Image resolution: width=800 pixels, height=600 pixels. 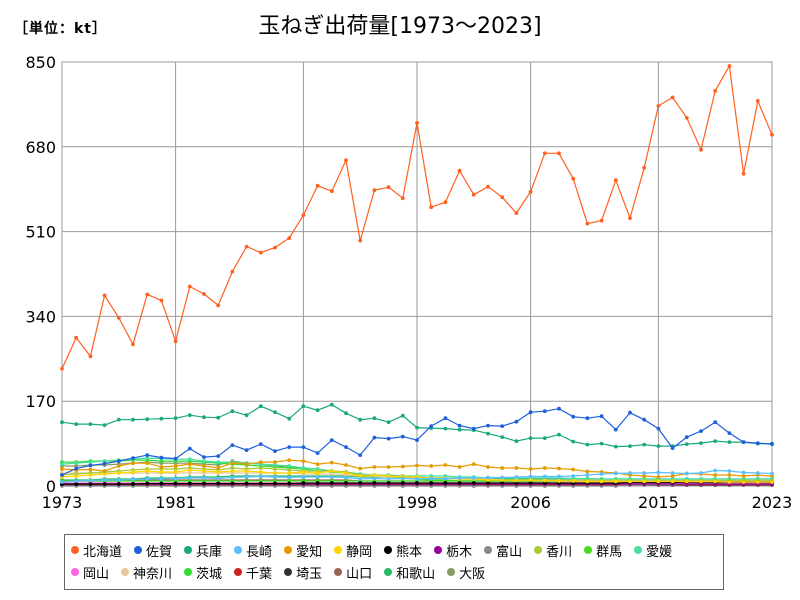 What do you see at coordinates (453, 550) in the screenshot?
I see `legend-item: 栃木` at bounding box center [453, 550].